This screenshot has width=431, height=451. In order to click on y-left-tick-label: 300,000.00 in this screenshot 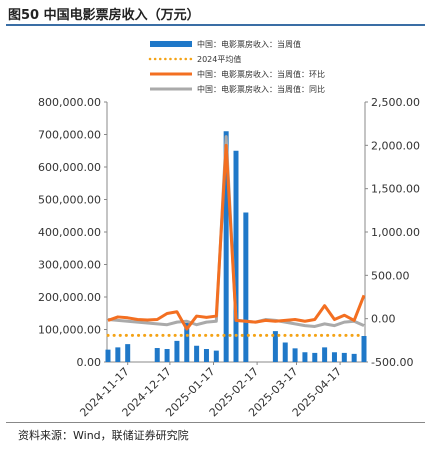, I will do `click(69, 265)`.